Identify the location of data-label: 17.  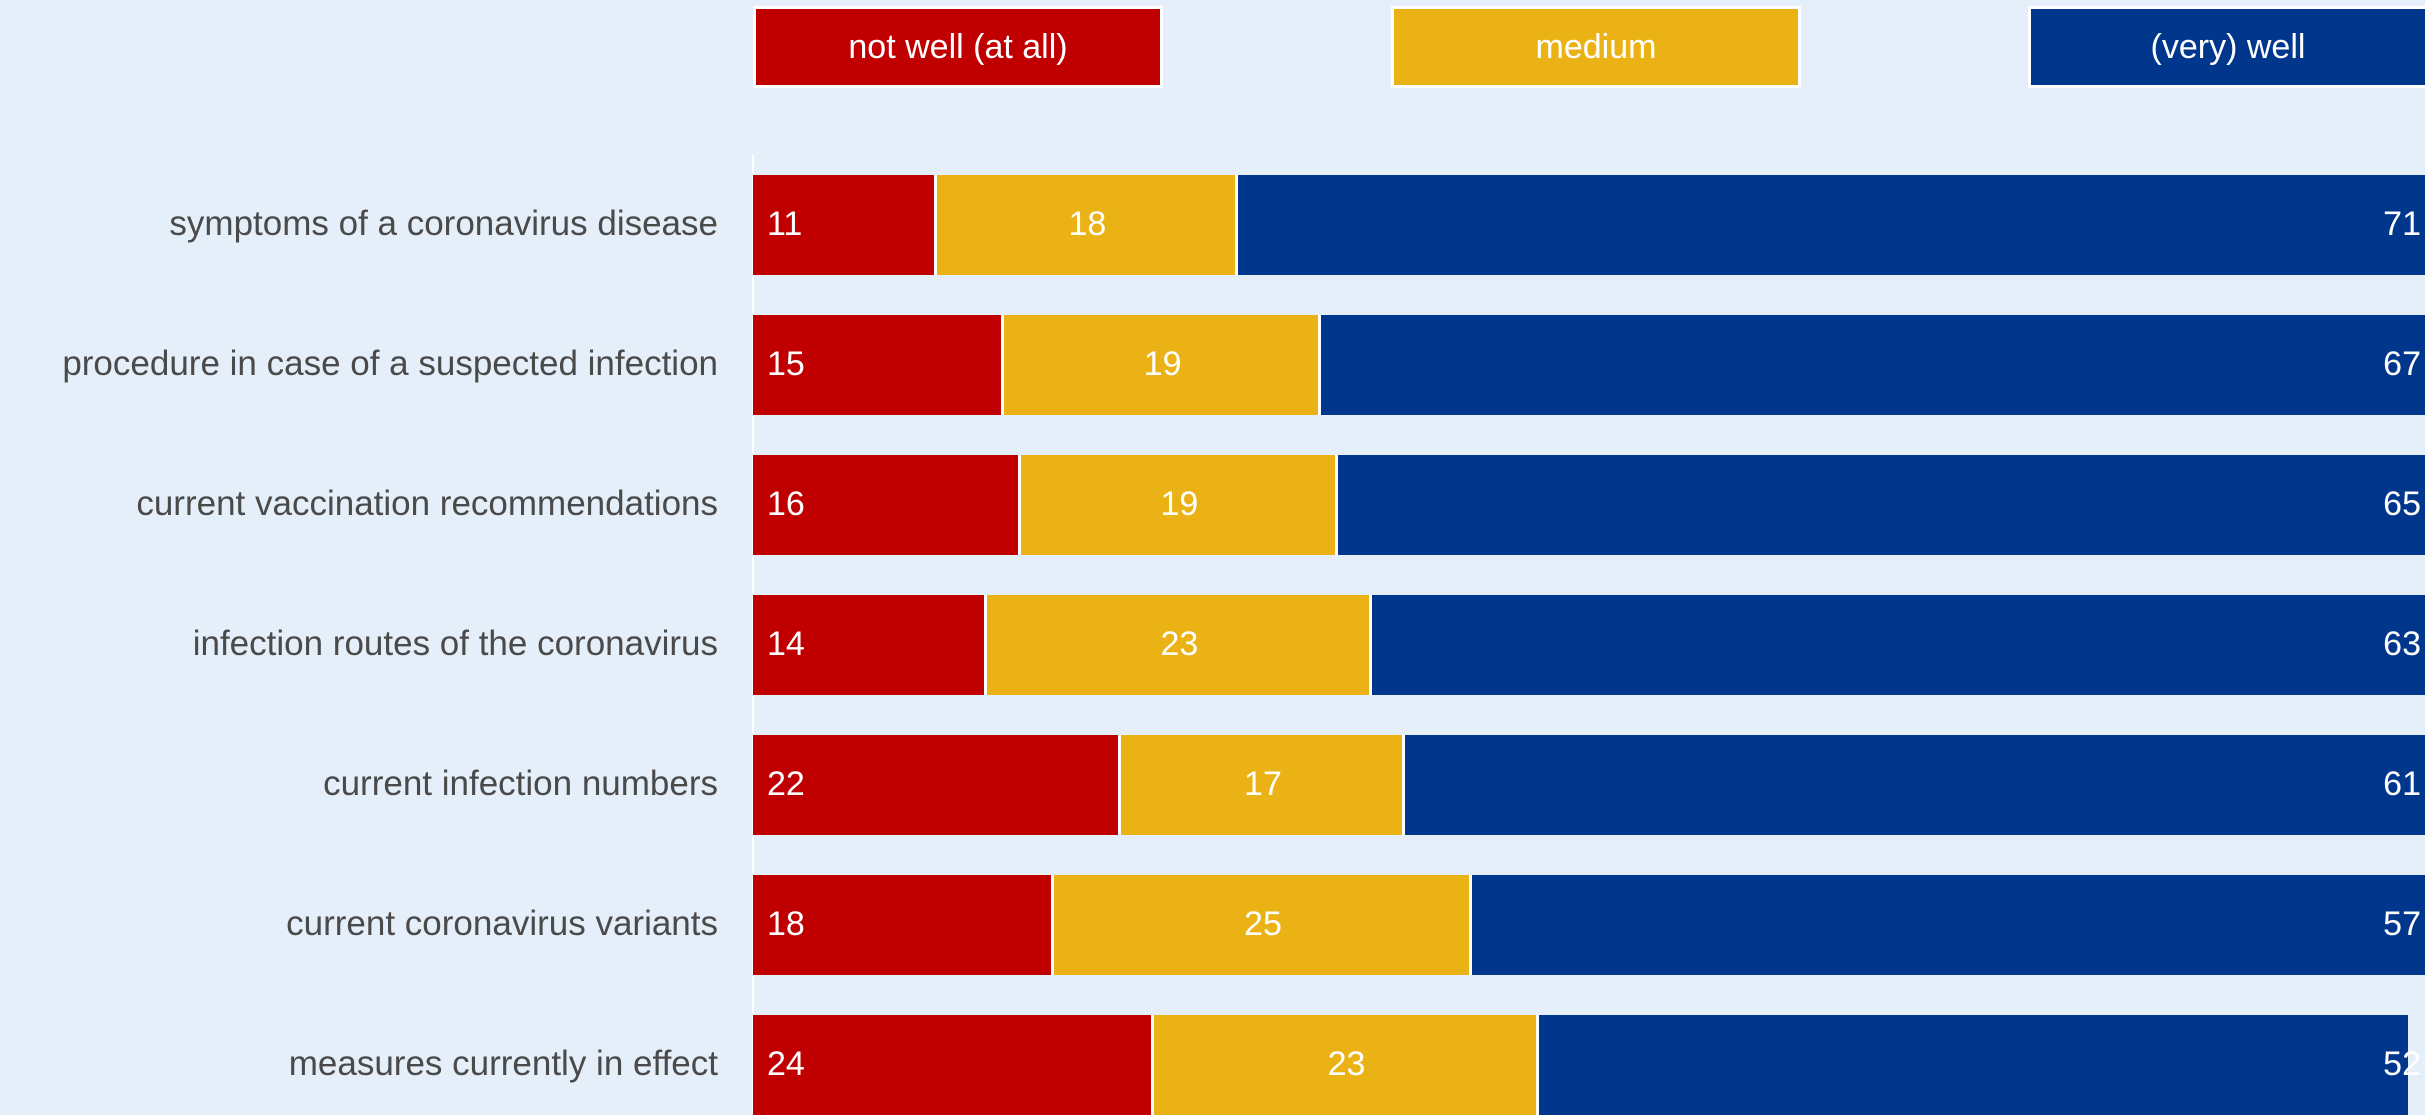
(1263, 784).